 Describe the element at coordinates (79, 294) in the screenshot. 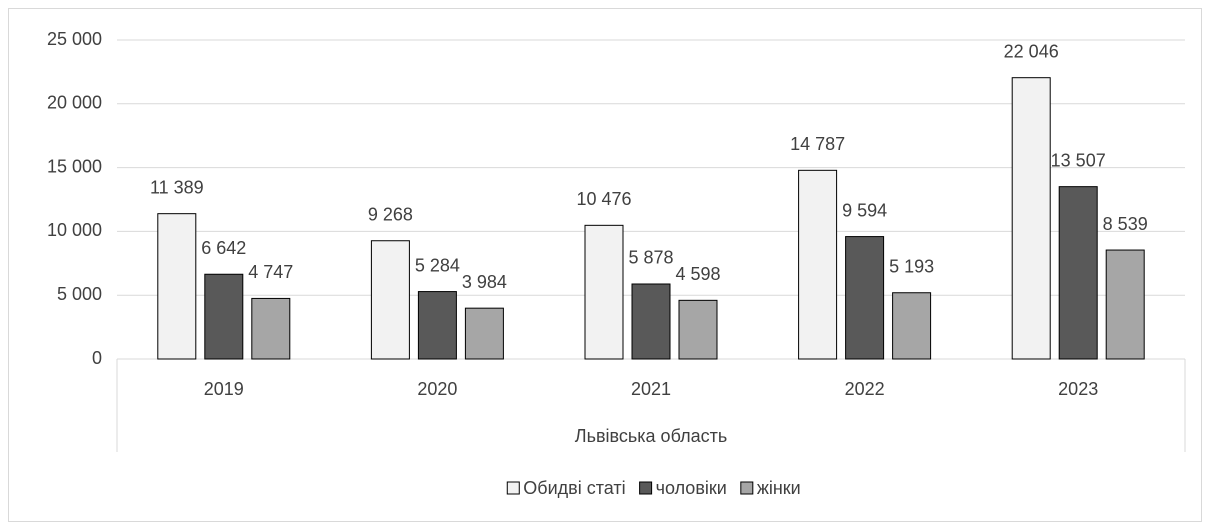

I see `y-tick-label: 5 000` at that location.